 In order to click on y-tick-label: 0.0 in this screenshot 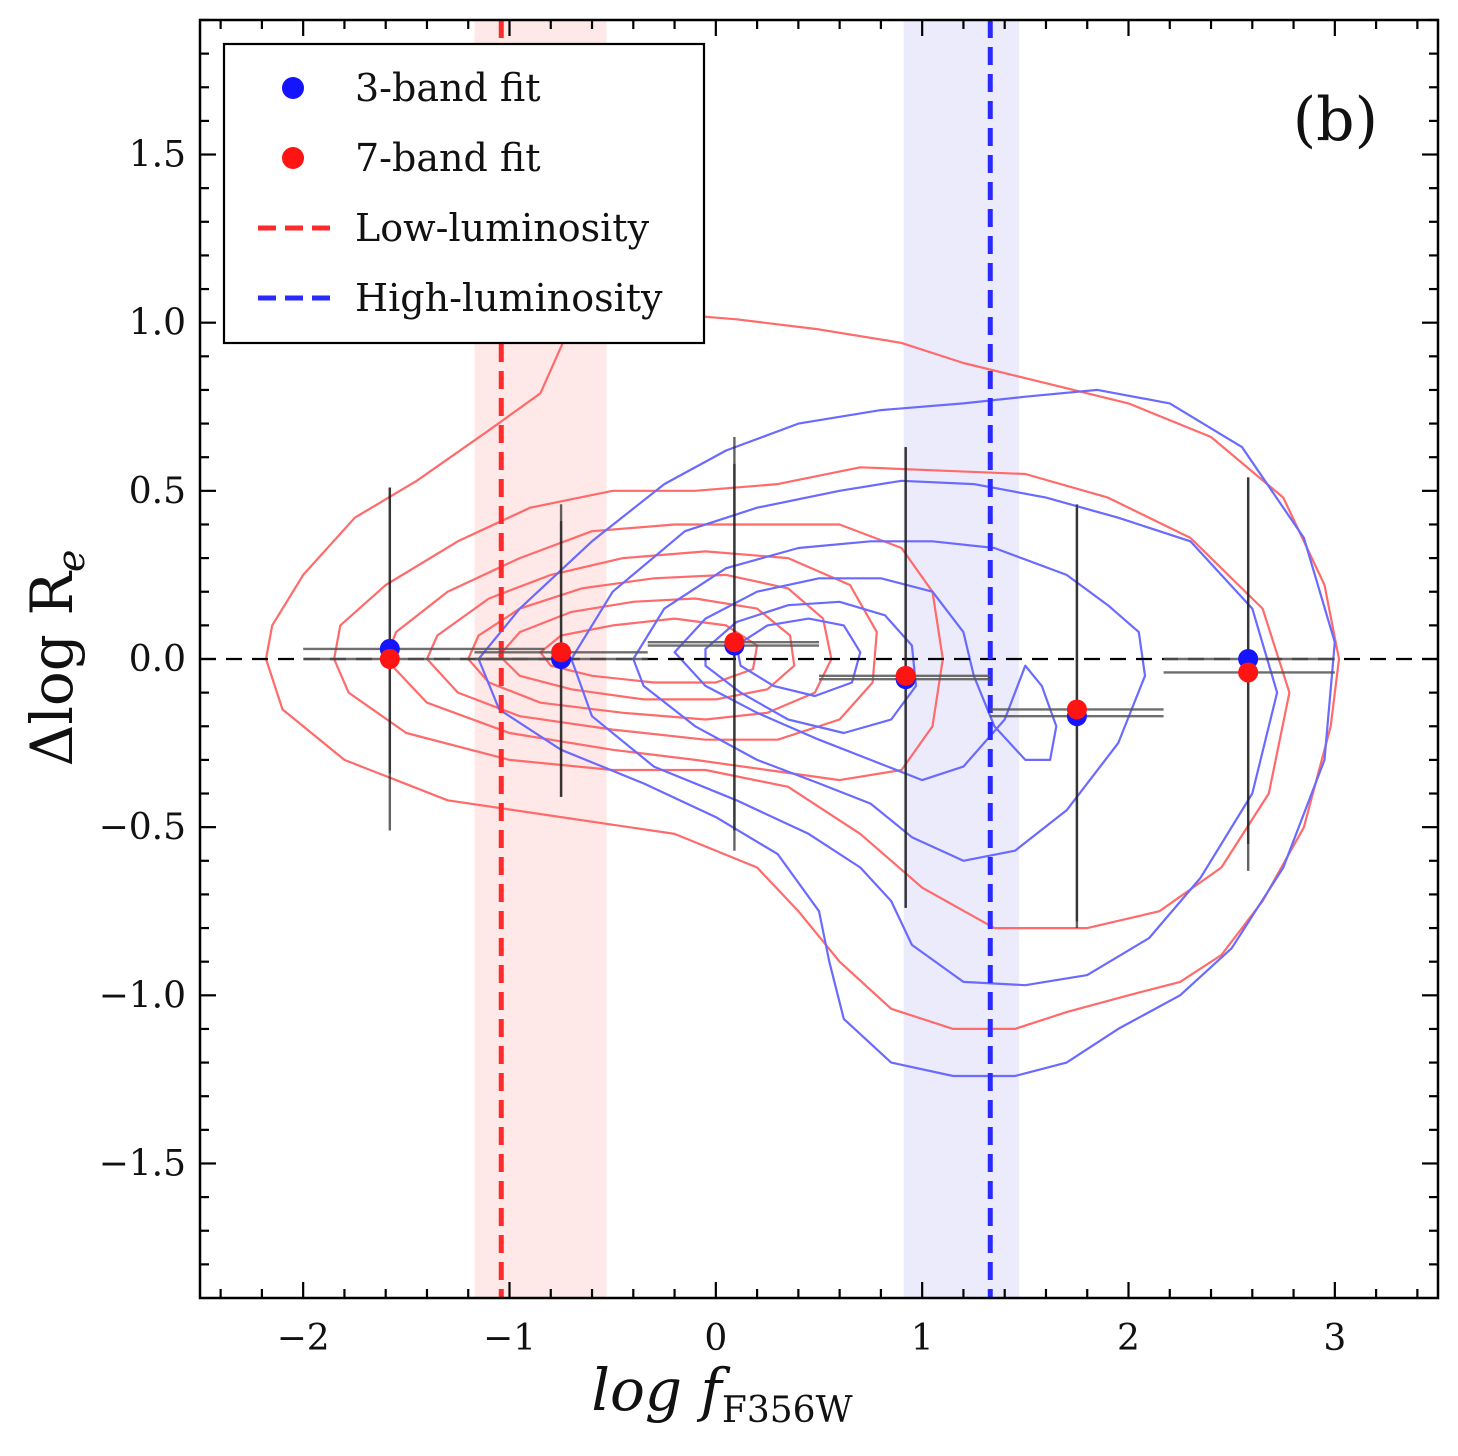, I will do `click(157, 659)`.